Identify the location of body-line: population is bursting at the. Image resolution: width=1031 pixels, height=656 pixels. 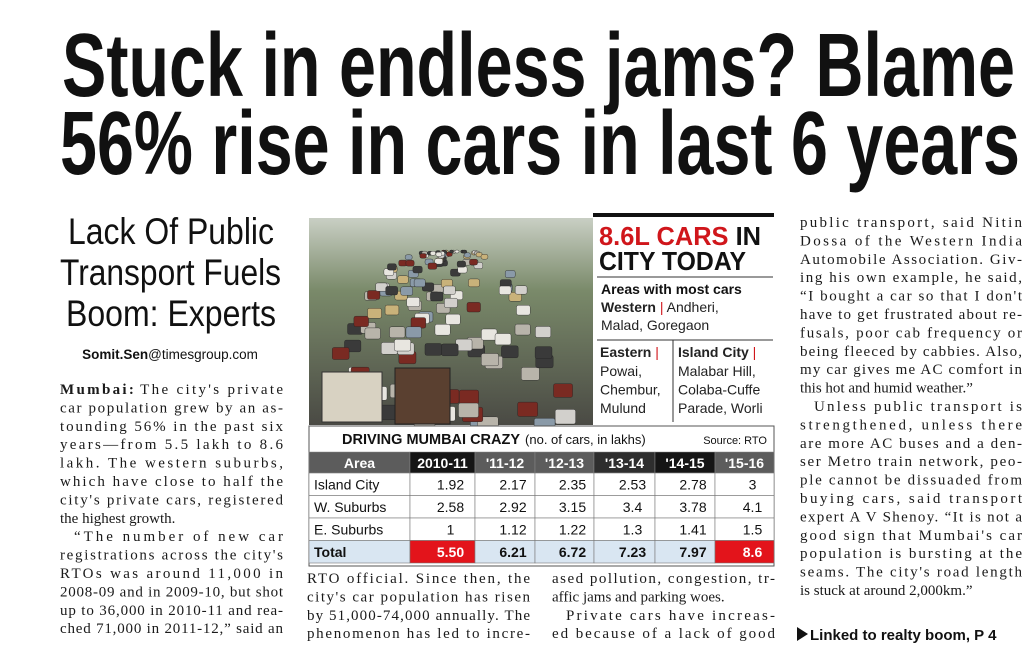
(911, 554).